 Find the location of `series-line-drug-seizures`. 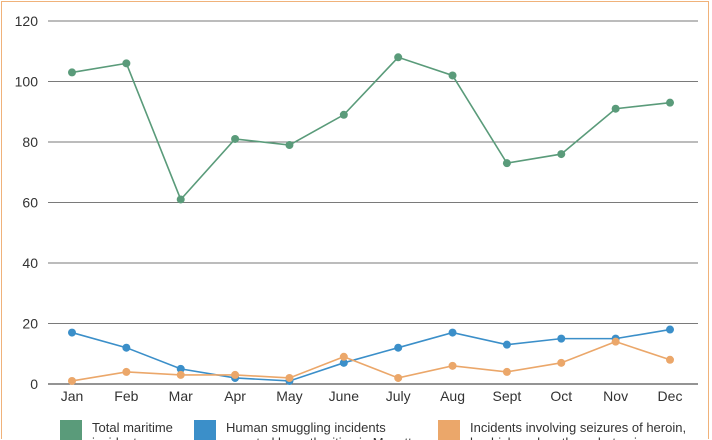

series-line-drug-seizures is located at coordinates (371, 361).